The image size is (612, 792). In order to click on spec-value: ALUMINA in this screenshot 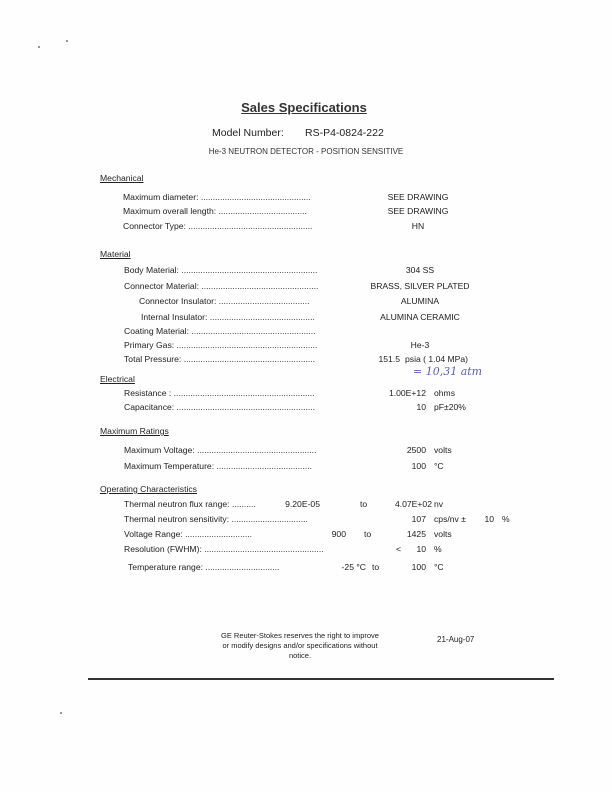, I will do `click(420, 301)`.